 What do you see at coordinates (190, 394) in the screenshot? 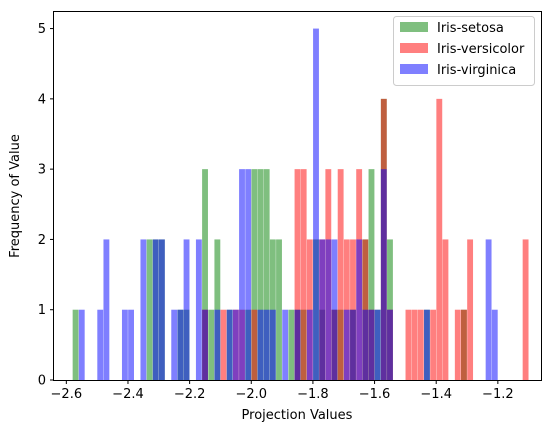
I see `x-tick-label: −2.2` at bounding box center [190, 394].